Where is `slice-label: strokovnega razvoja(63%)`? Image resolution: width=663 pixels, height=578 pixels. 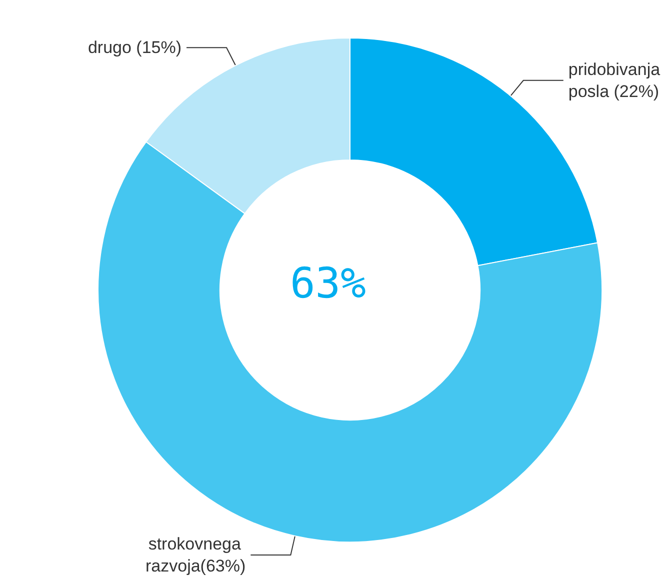 slice-label: strokovnega razvoja(63%) is located at coordinates (196, 555).